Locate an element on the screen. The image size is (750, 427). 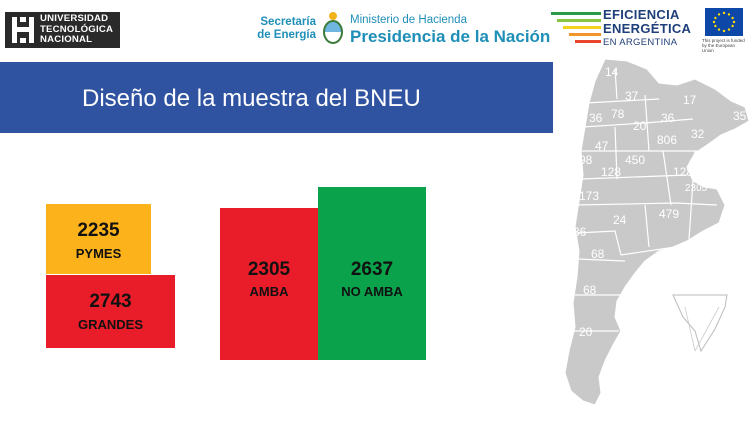
map-label: 47 is located at coordinates (602, 146).